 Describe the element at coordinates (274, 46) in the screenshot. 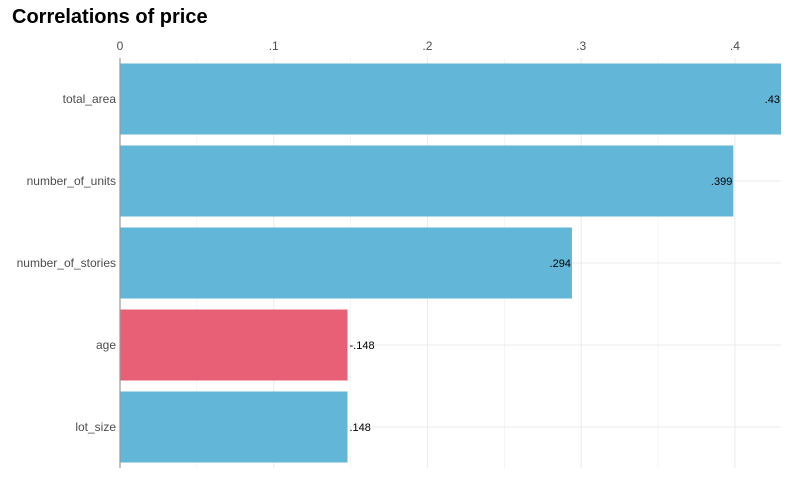

I see `x-tick-label: .1` at that location.